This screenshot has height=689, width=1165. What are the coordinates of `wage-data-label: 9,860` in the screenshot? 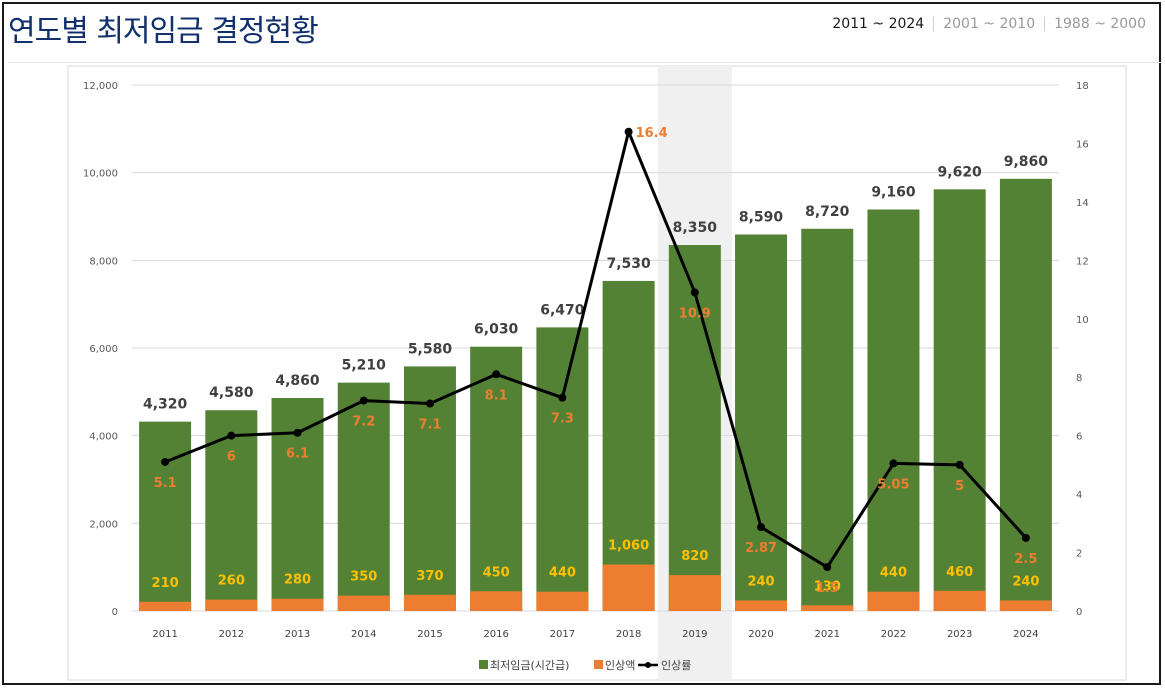 It's located at (1026, 162).